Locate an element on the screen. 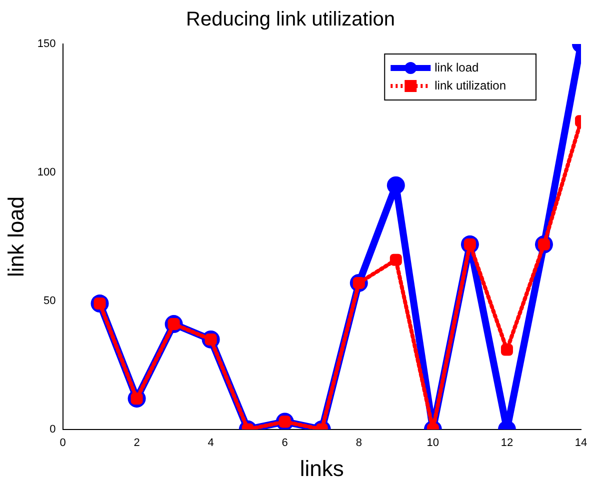 The image size is (593, 487). x-tick-label: 10 is located at coordinates (433, 443).